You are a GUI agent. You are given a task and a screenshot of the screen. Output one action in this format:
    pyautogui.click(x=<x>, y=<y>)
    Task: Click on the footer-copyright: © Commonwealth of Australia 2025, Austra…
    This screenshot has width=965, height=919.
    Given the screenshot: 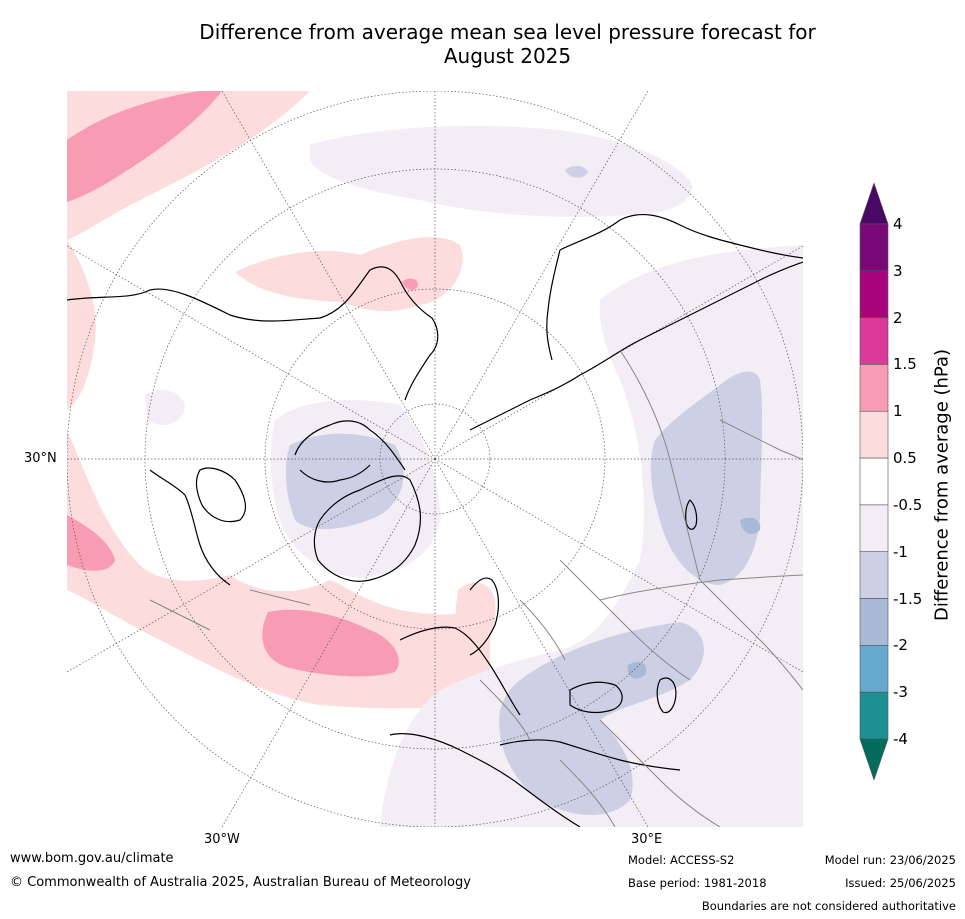 What is the action you would take?
    pyautogui.click(x=240, y=882)
    